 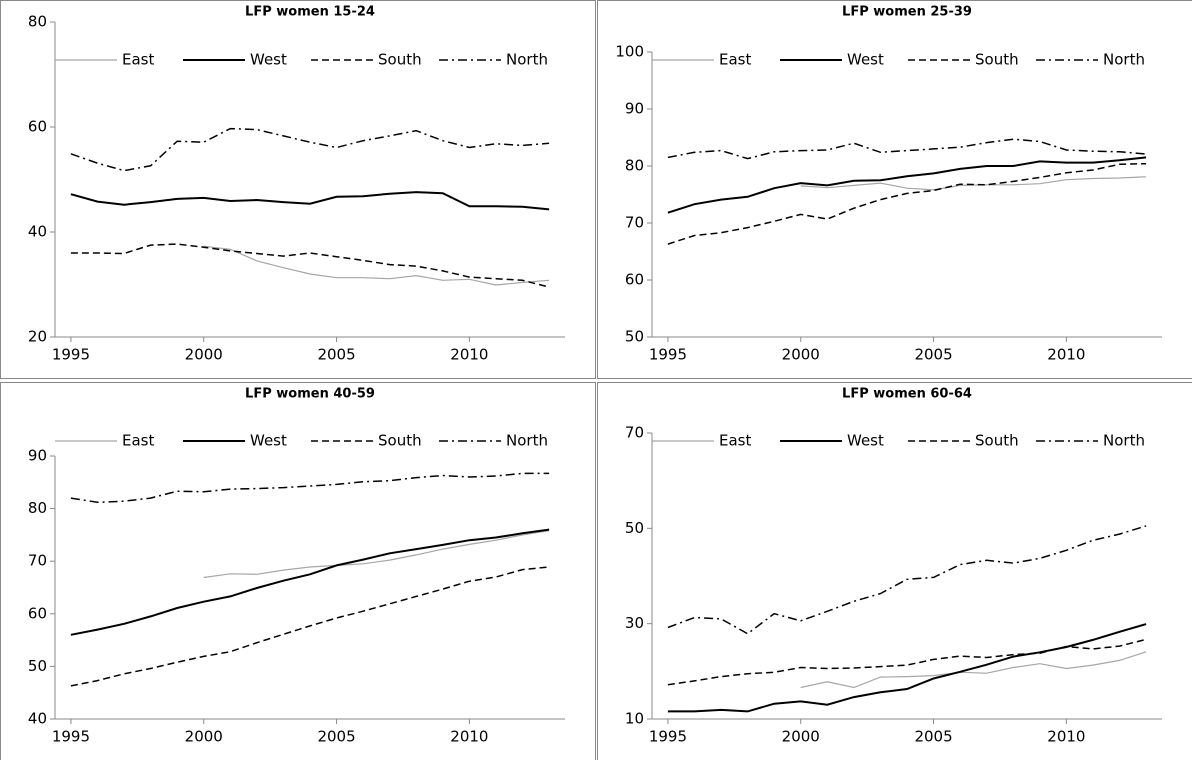 What do you see at coordinates (634, 719) in the screenshot?
I see `y-tick-label: 10` at bounding box center [634, 719].